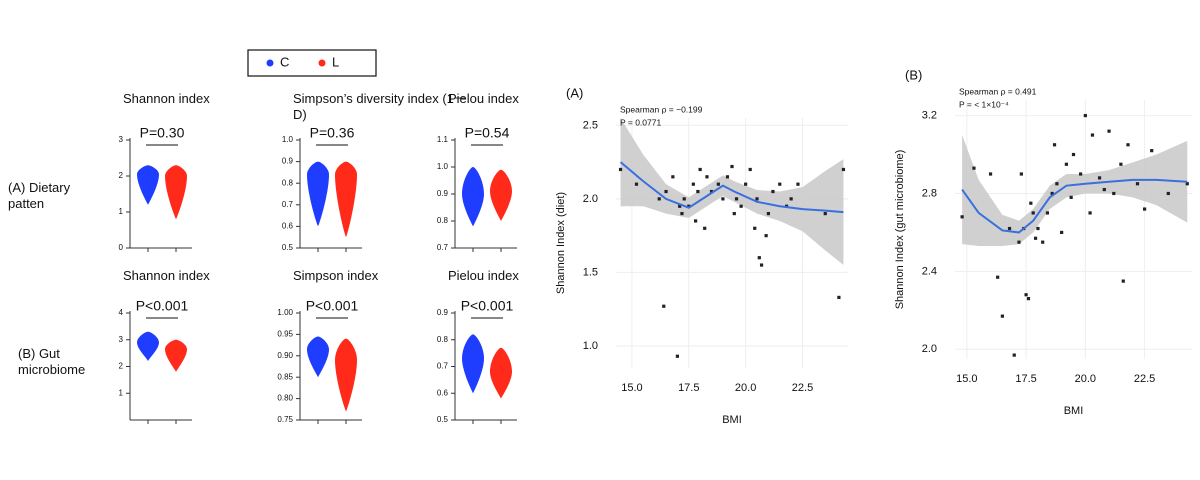 This screenshot has height=480, width=1200. What do you see at coordinates (900, 230) in the screenshot?
I see `y-axis-label: Shannon Index (gut microbiome)` at bounding box center [900, 230].